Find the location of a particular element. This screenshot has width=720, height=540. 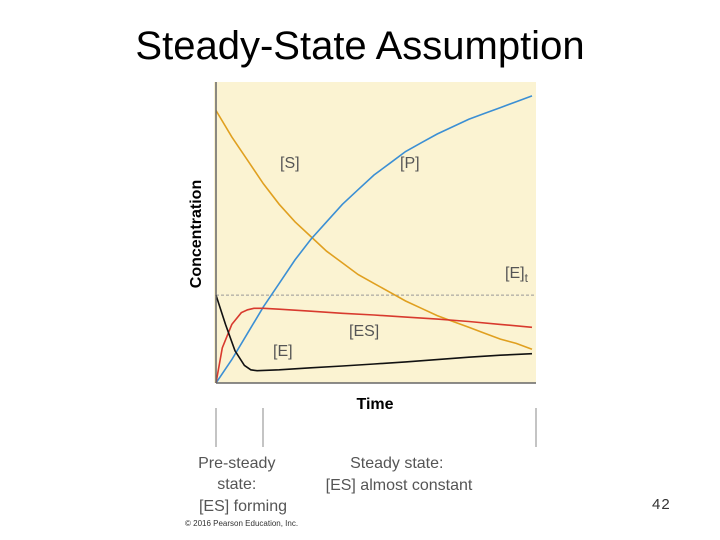

phase-pre-steady-line-2: state: is located at coordinates (236, 484).